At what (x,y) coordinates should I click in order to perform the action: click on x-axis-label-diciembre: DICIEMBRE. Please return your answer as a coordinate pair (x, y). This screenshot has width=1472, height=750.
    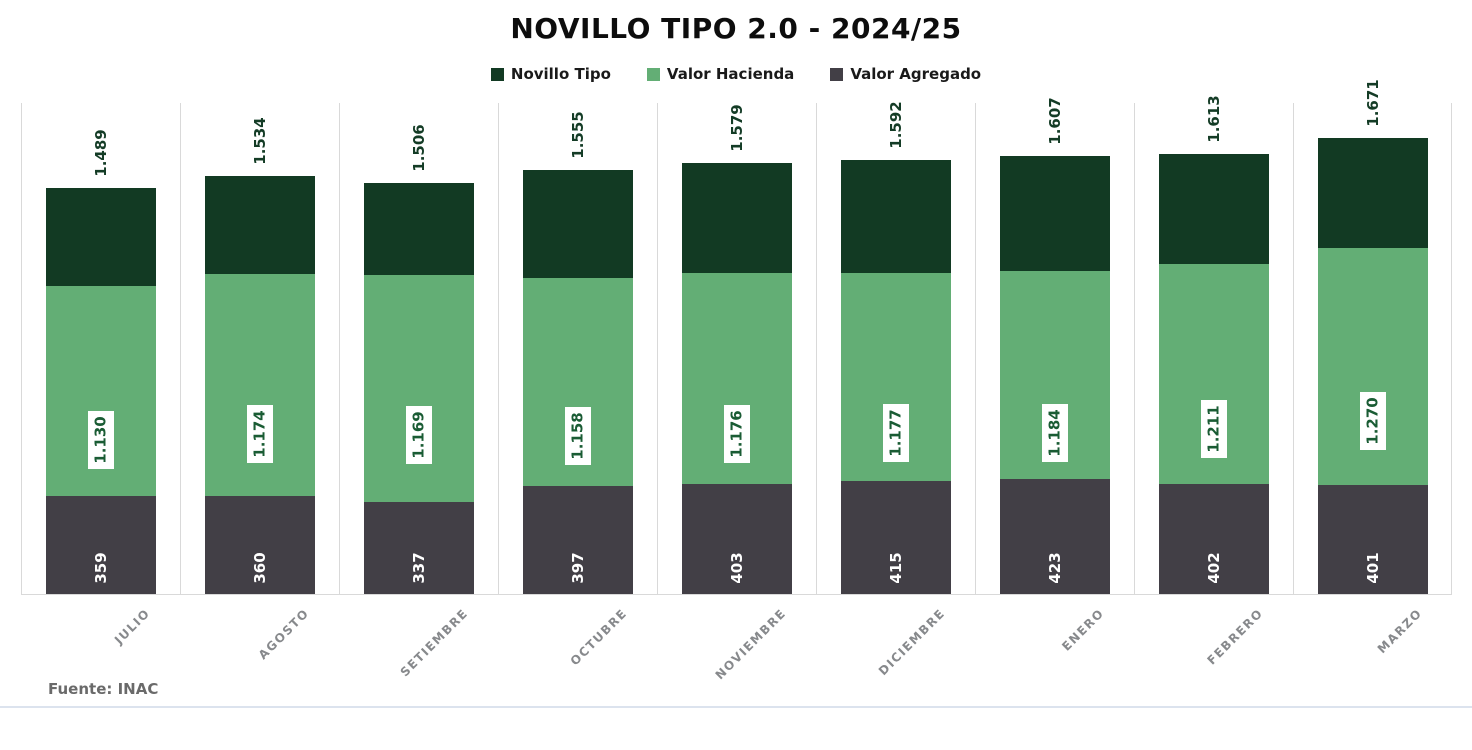
    Looking at the image, I should click on (911, 642).